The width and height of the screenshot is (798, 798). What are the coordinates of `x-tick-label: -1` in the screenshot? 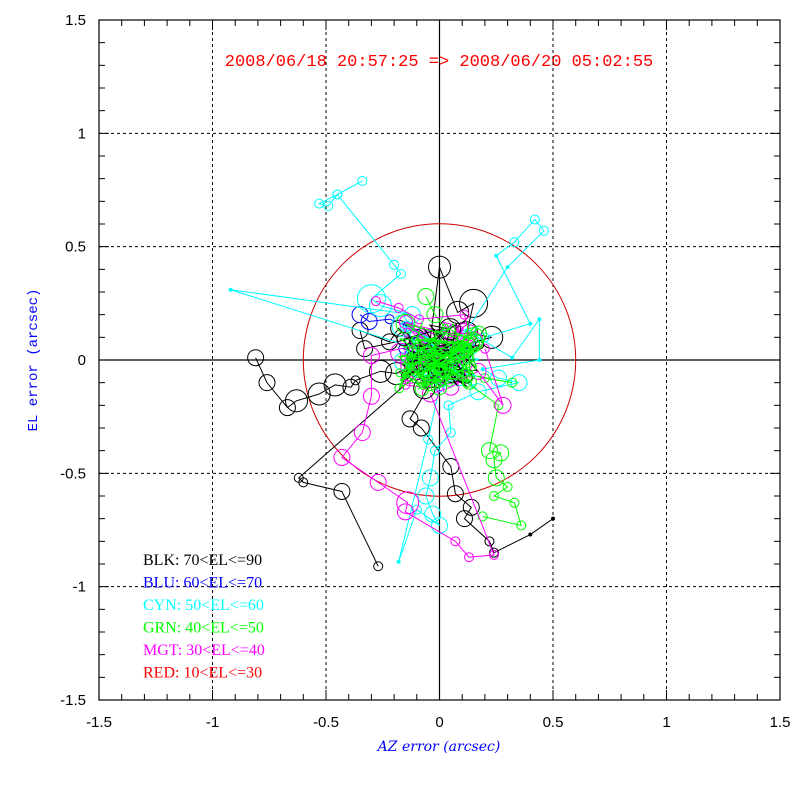 It's located at (212, 722).